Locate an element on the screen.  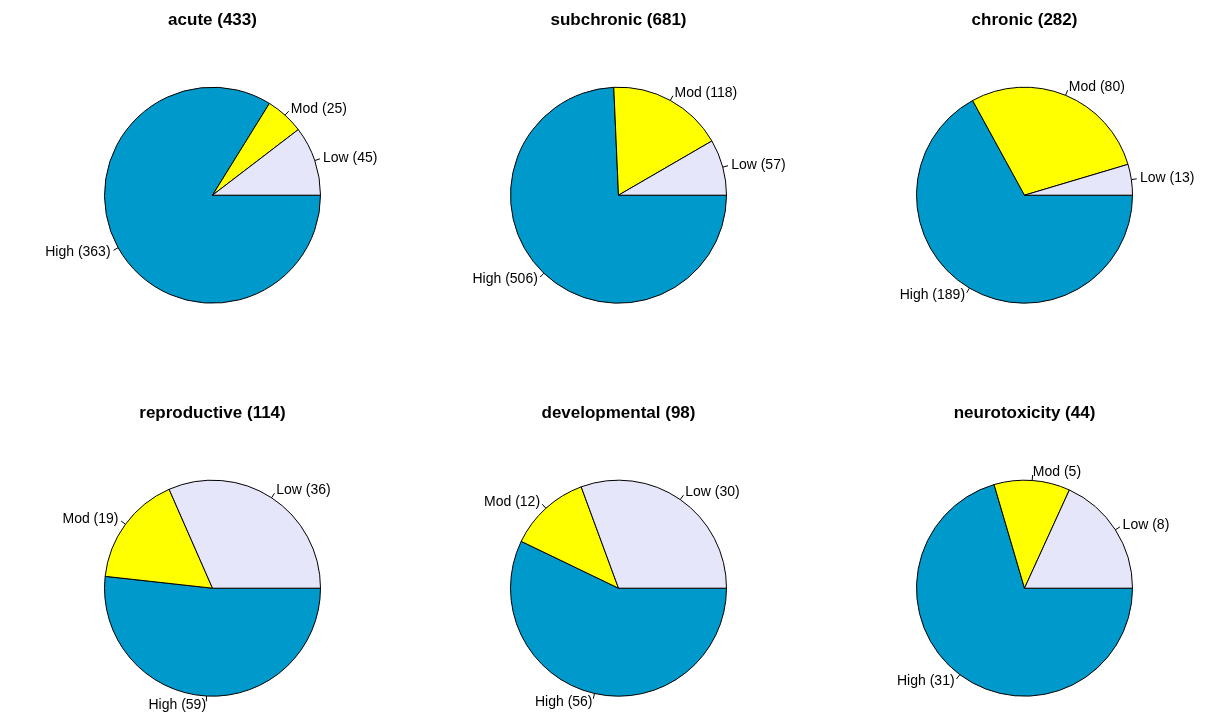
slice-label: Mod (12) is located at coordinates (512, 500).